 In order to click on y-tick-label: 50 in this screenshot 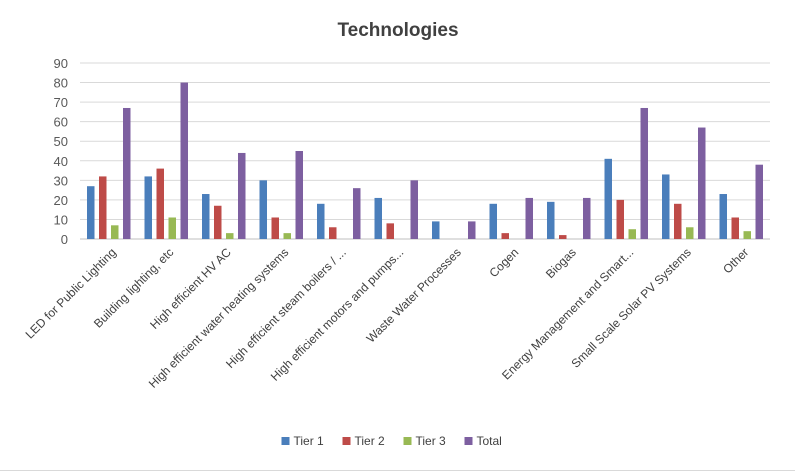, I will do `click(61, 141)`.